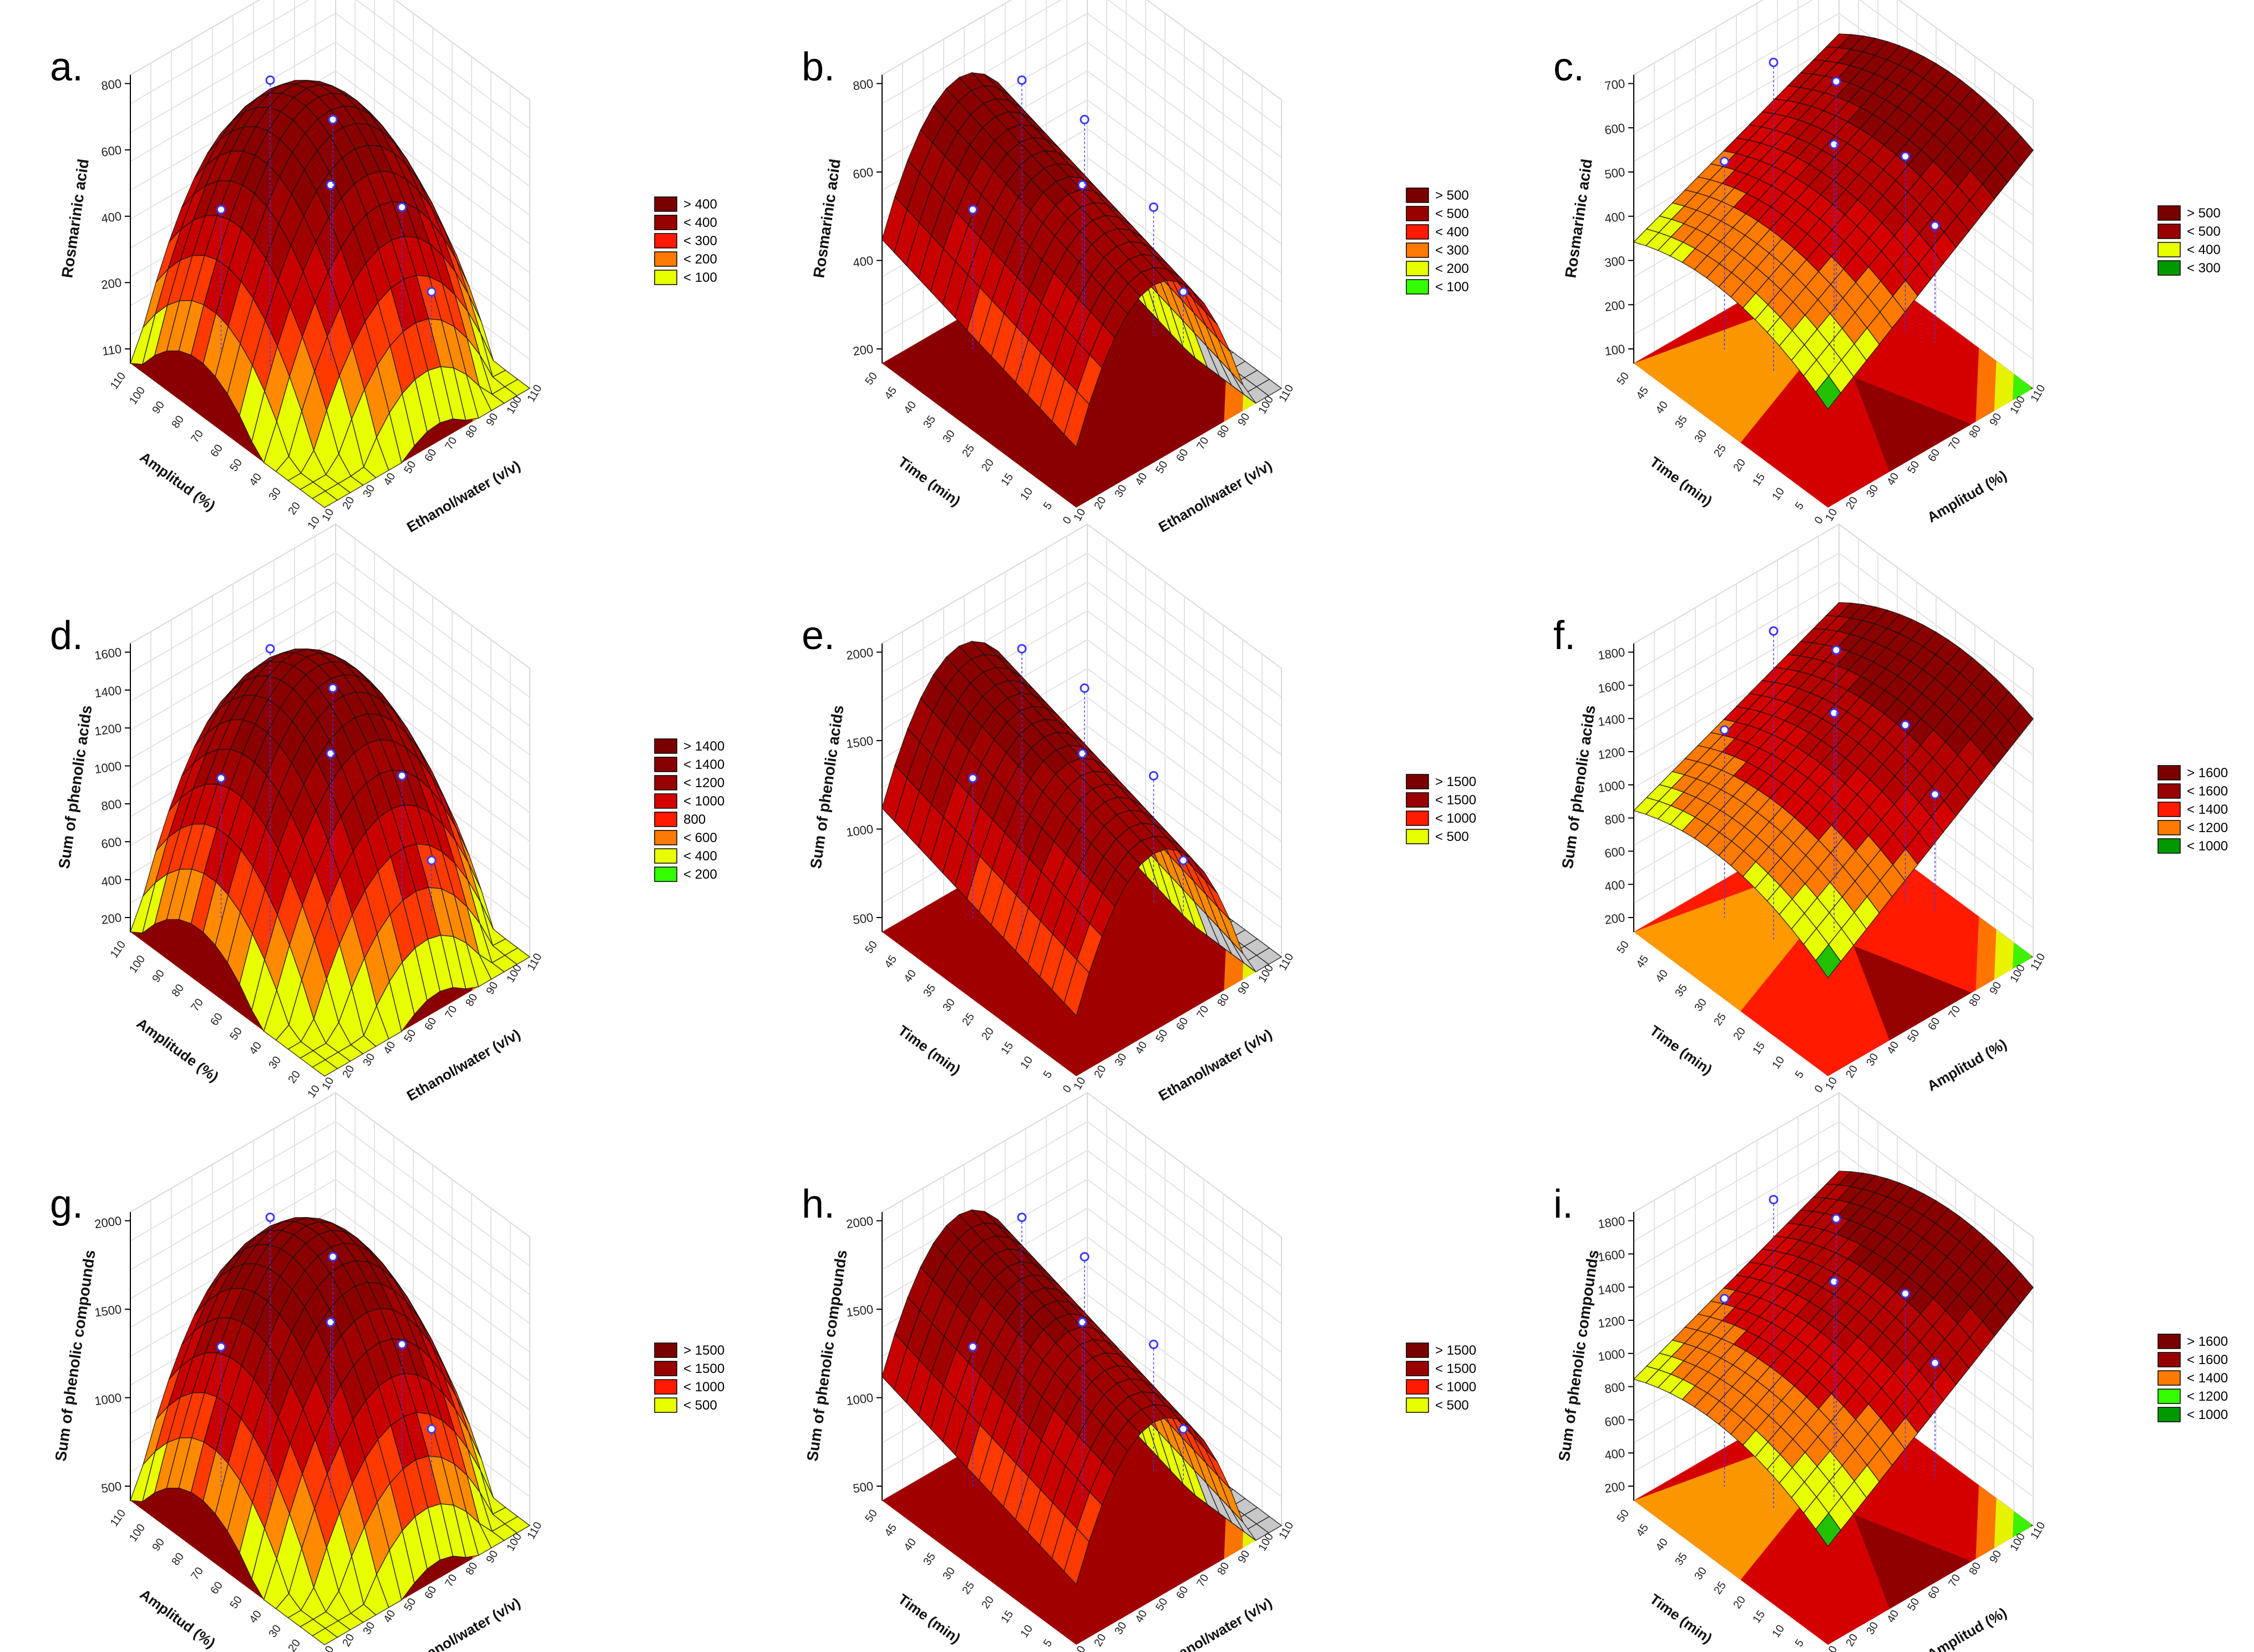  What do you see at coordinates (108, 654) in the screenshot?
I see `z-tick-label: 1600` at bounding box center [108, 654].